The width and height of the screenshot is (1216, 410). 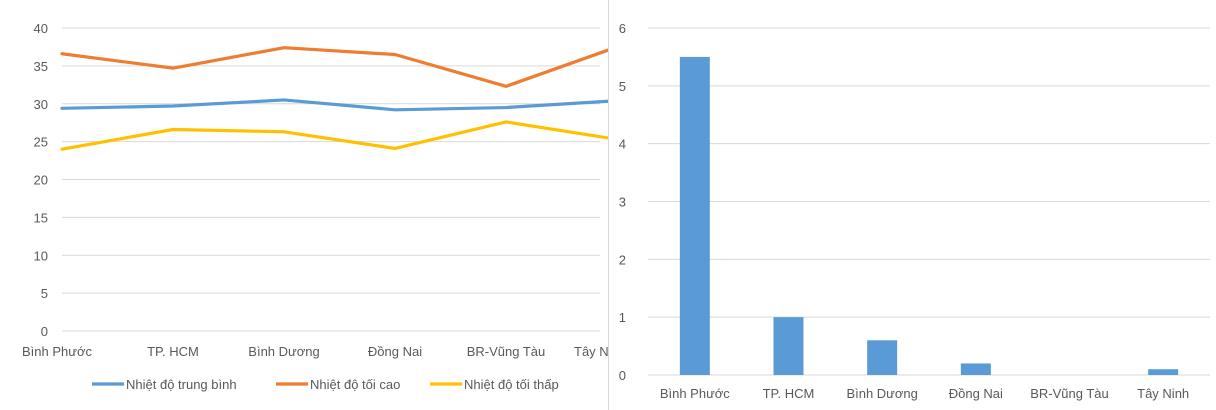 I want to click on line-chart-y-tick: 0, so click(x=44, y=331).